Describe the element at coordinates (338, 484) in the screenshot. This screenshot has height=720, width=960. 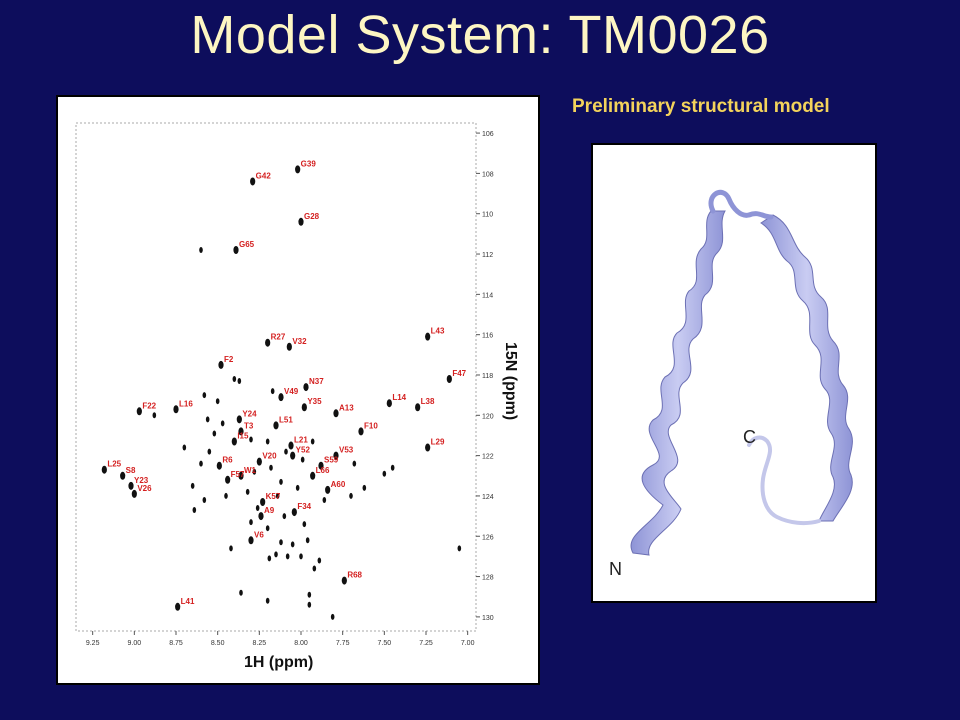
I see `peak-label: A60` at that location.